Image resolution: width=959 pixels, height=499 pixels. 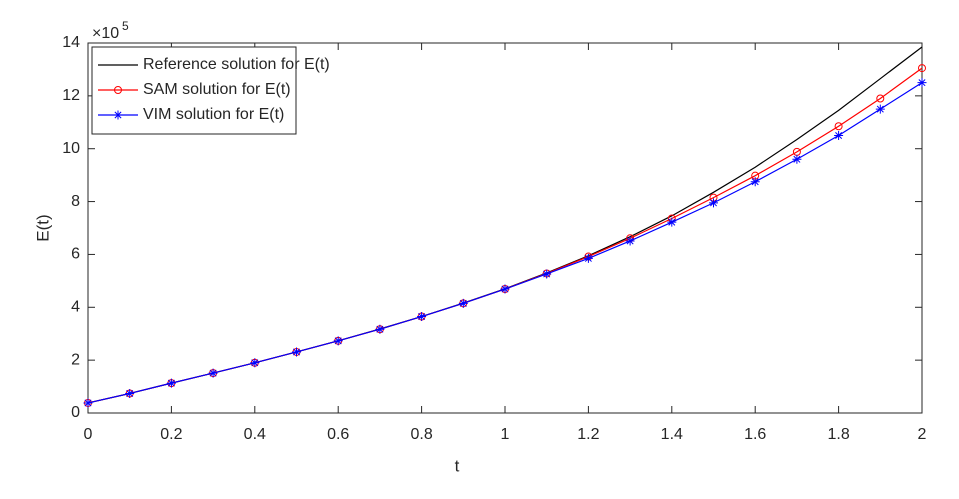 I want to click on legend-label: SAM solution for E(t), so click(x=217, y=89).